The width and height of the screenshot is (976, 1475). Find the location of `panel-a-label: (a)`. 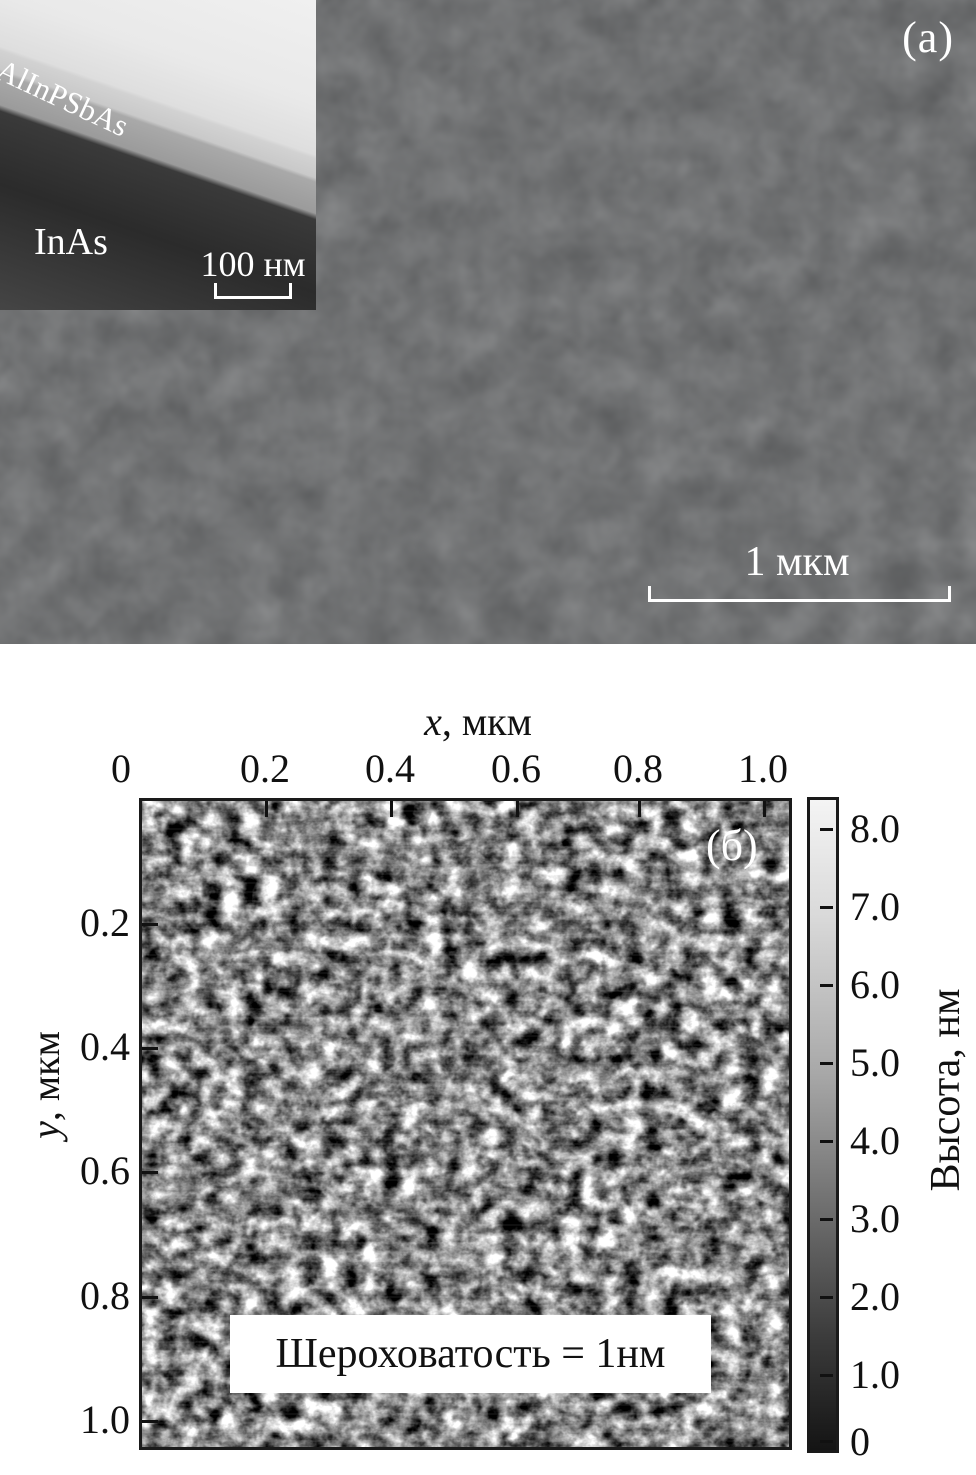

panel-a-label: (a) is located at coordinates (928, 37).